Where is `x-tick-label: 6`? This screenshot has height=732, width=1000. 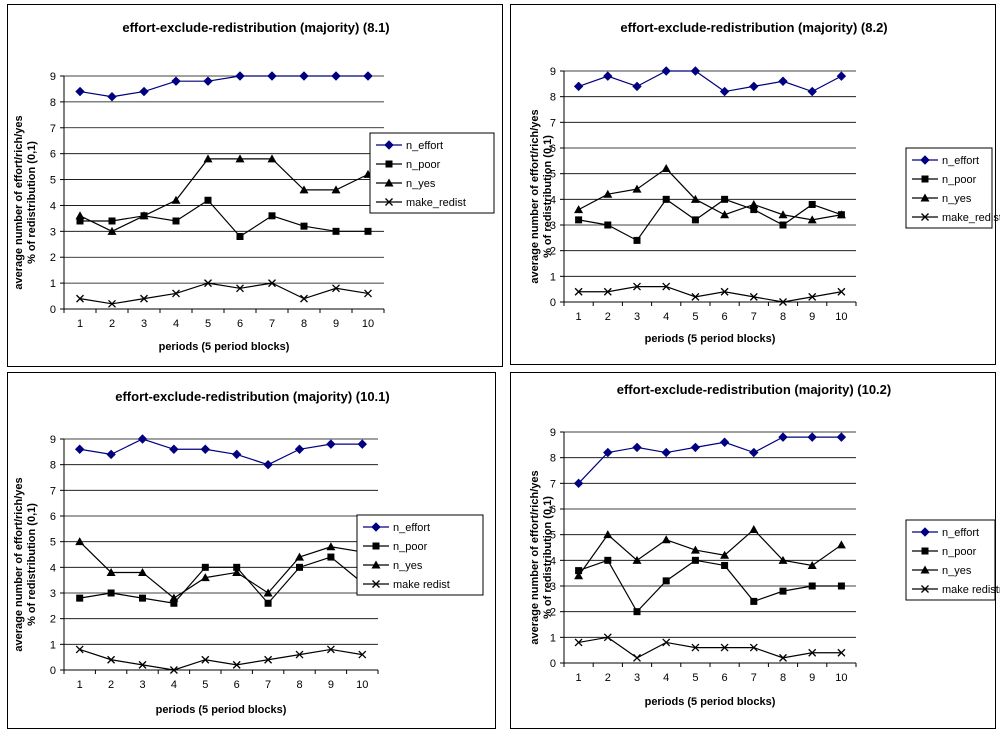
x-tick-label: 6 is located at coordinates (725, 678).